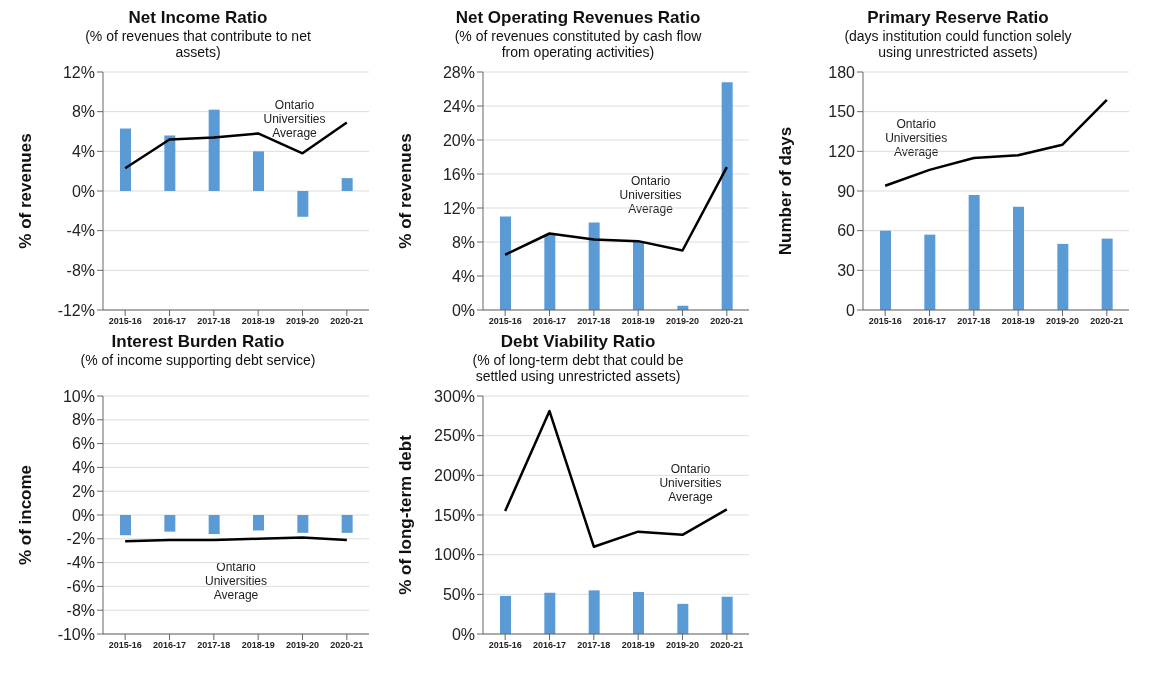 The image size is (1154, 687). What do you see at coordinates (842, 72) in the screenshot?
I see `y-tick-label: 180` at bounding box center [842, 72].